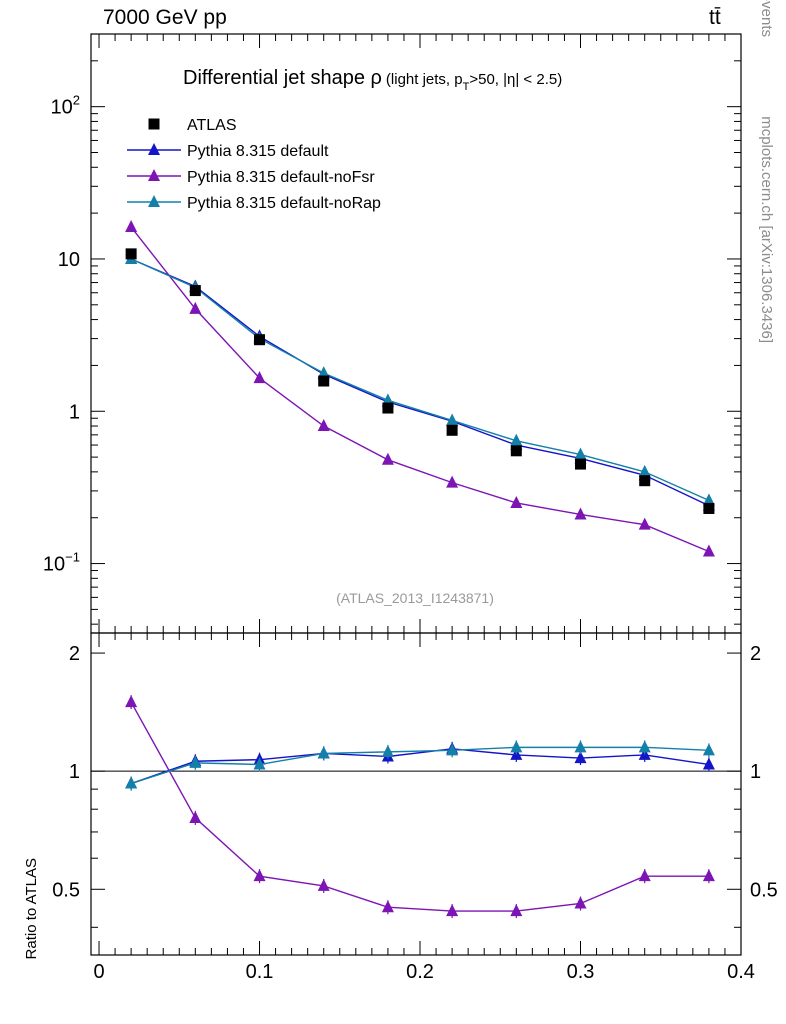  What do you see at coordinates (420, 972) in the screenshot?
I see `x-tick-label: 0.2` at bounding box center [420, 972].